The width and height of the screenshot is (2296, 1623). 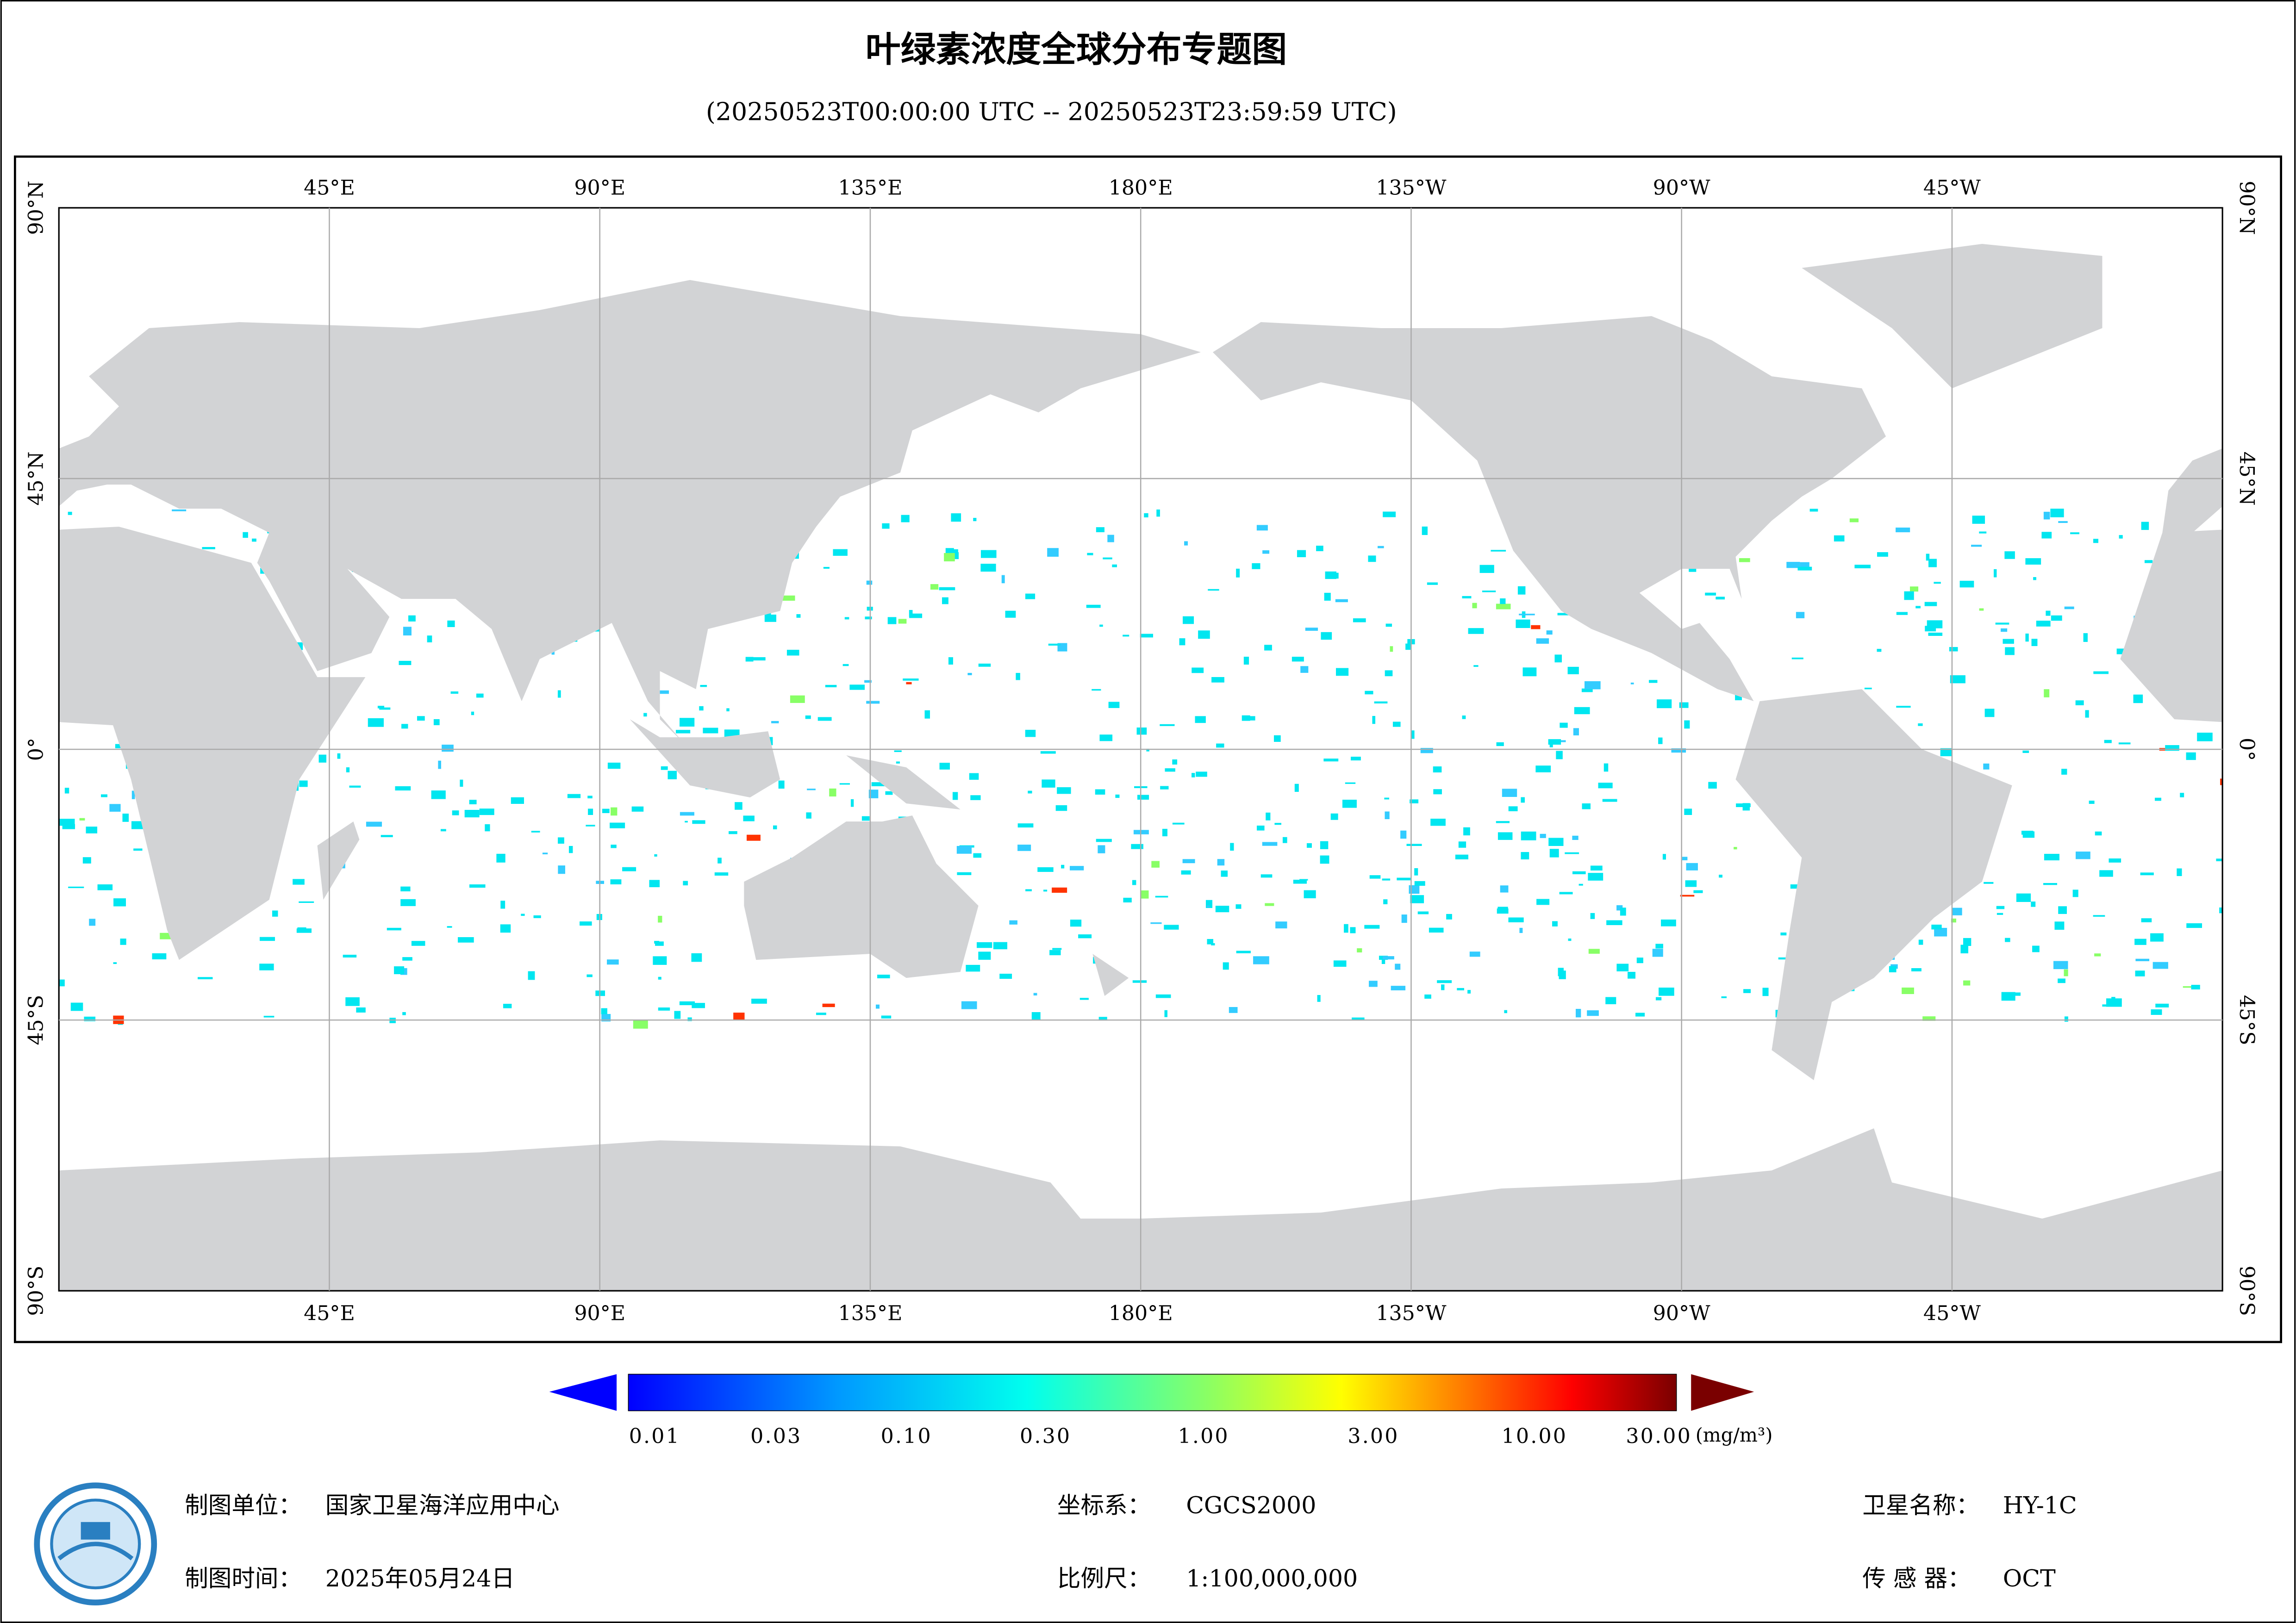 I want to click on footer-value: OCT, so click(x=2030, y=1578).